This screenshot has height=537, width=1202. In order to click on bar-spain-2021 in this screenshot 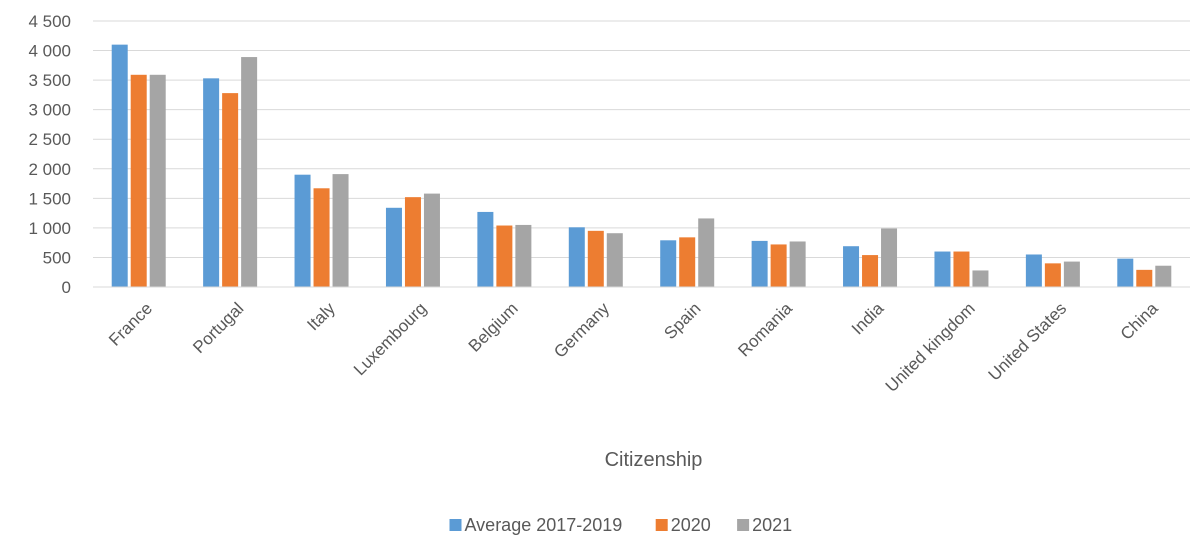, I will do `click(706, 252)`.